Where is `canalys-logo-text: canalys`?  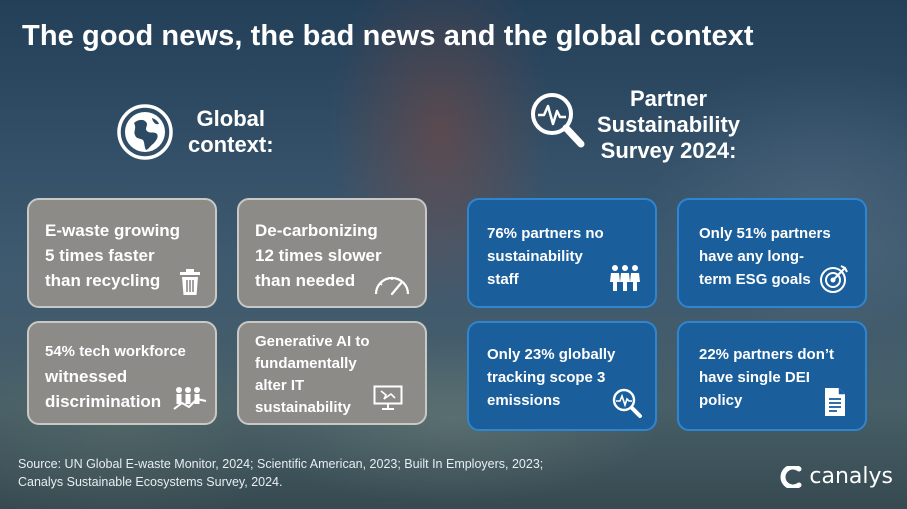
canalys-logo-text: canalys is located at coordinates (851, 476).